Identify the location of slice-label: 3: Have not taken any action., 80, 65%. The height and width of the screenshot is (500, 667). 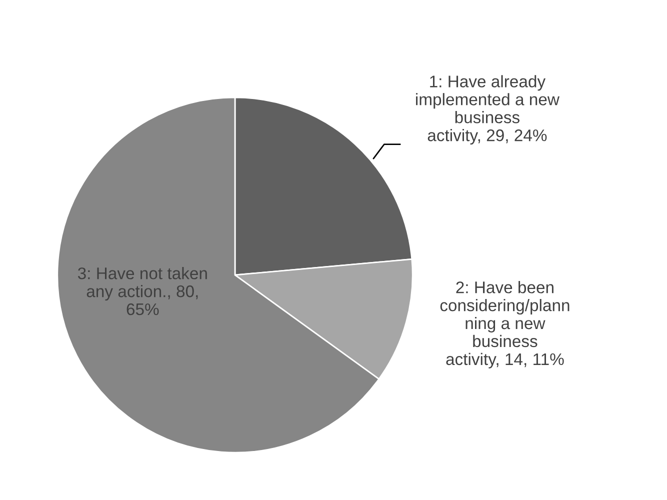
(142, 291).